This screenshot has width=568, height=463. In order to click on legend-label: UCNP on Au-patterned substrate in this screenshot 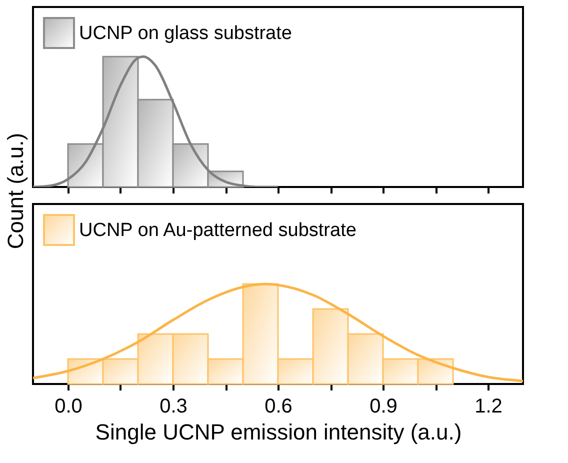, I will do `click(217, 230)`.